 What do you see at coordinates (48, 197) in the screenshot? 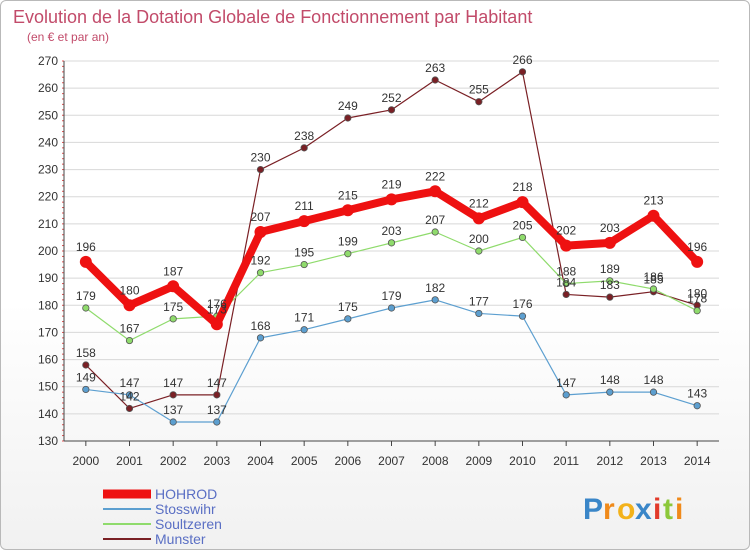
I see `y-tick-label: 220` at bounding box center [48, 197].